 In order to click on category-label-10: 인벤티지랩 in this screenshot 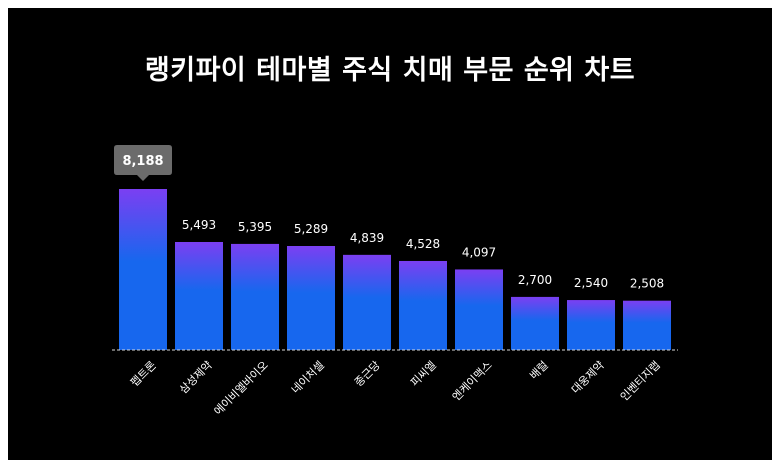, I will do `click(640, 381)`.